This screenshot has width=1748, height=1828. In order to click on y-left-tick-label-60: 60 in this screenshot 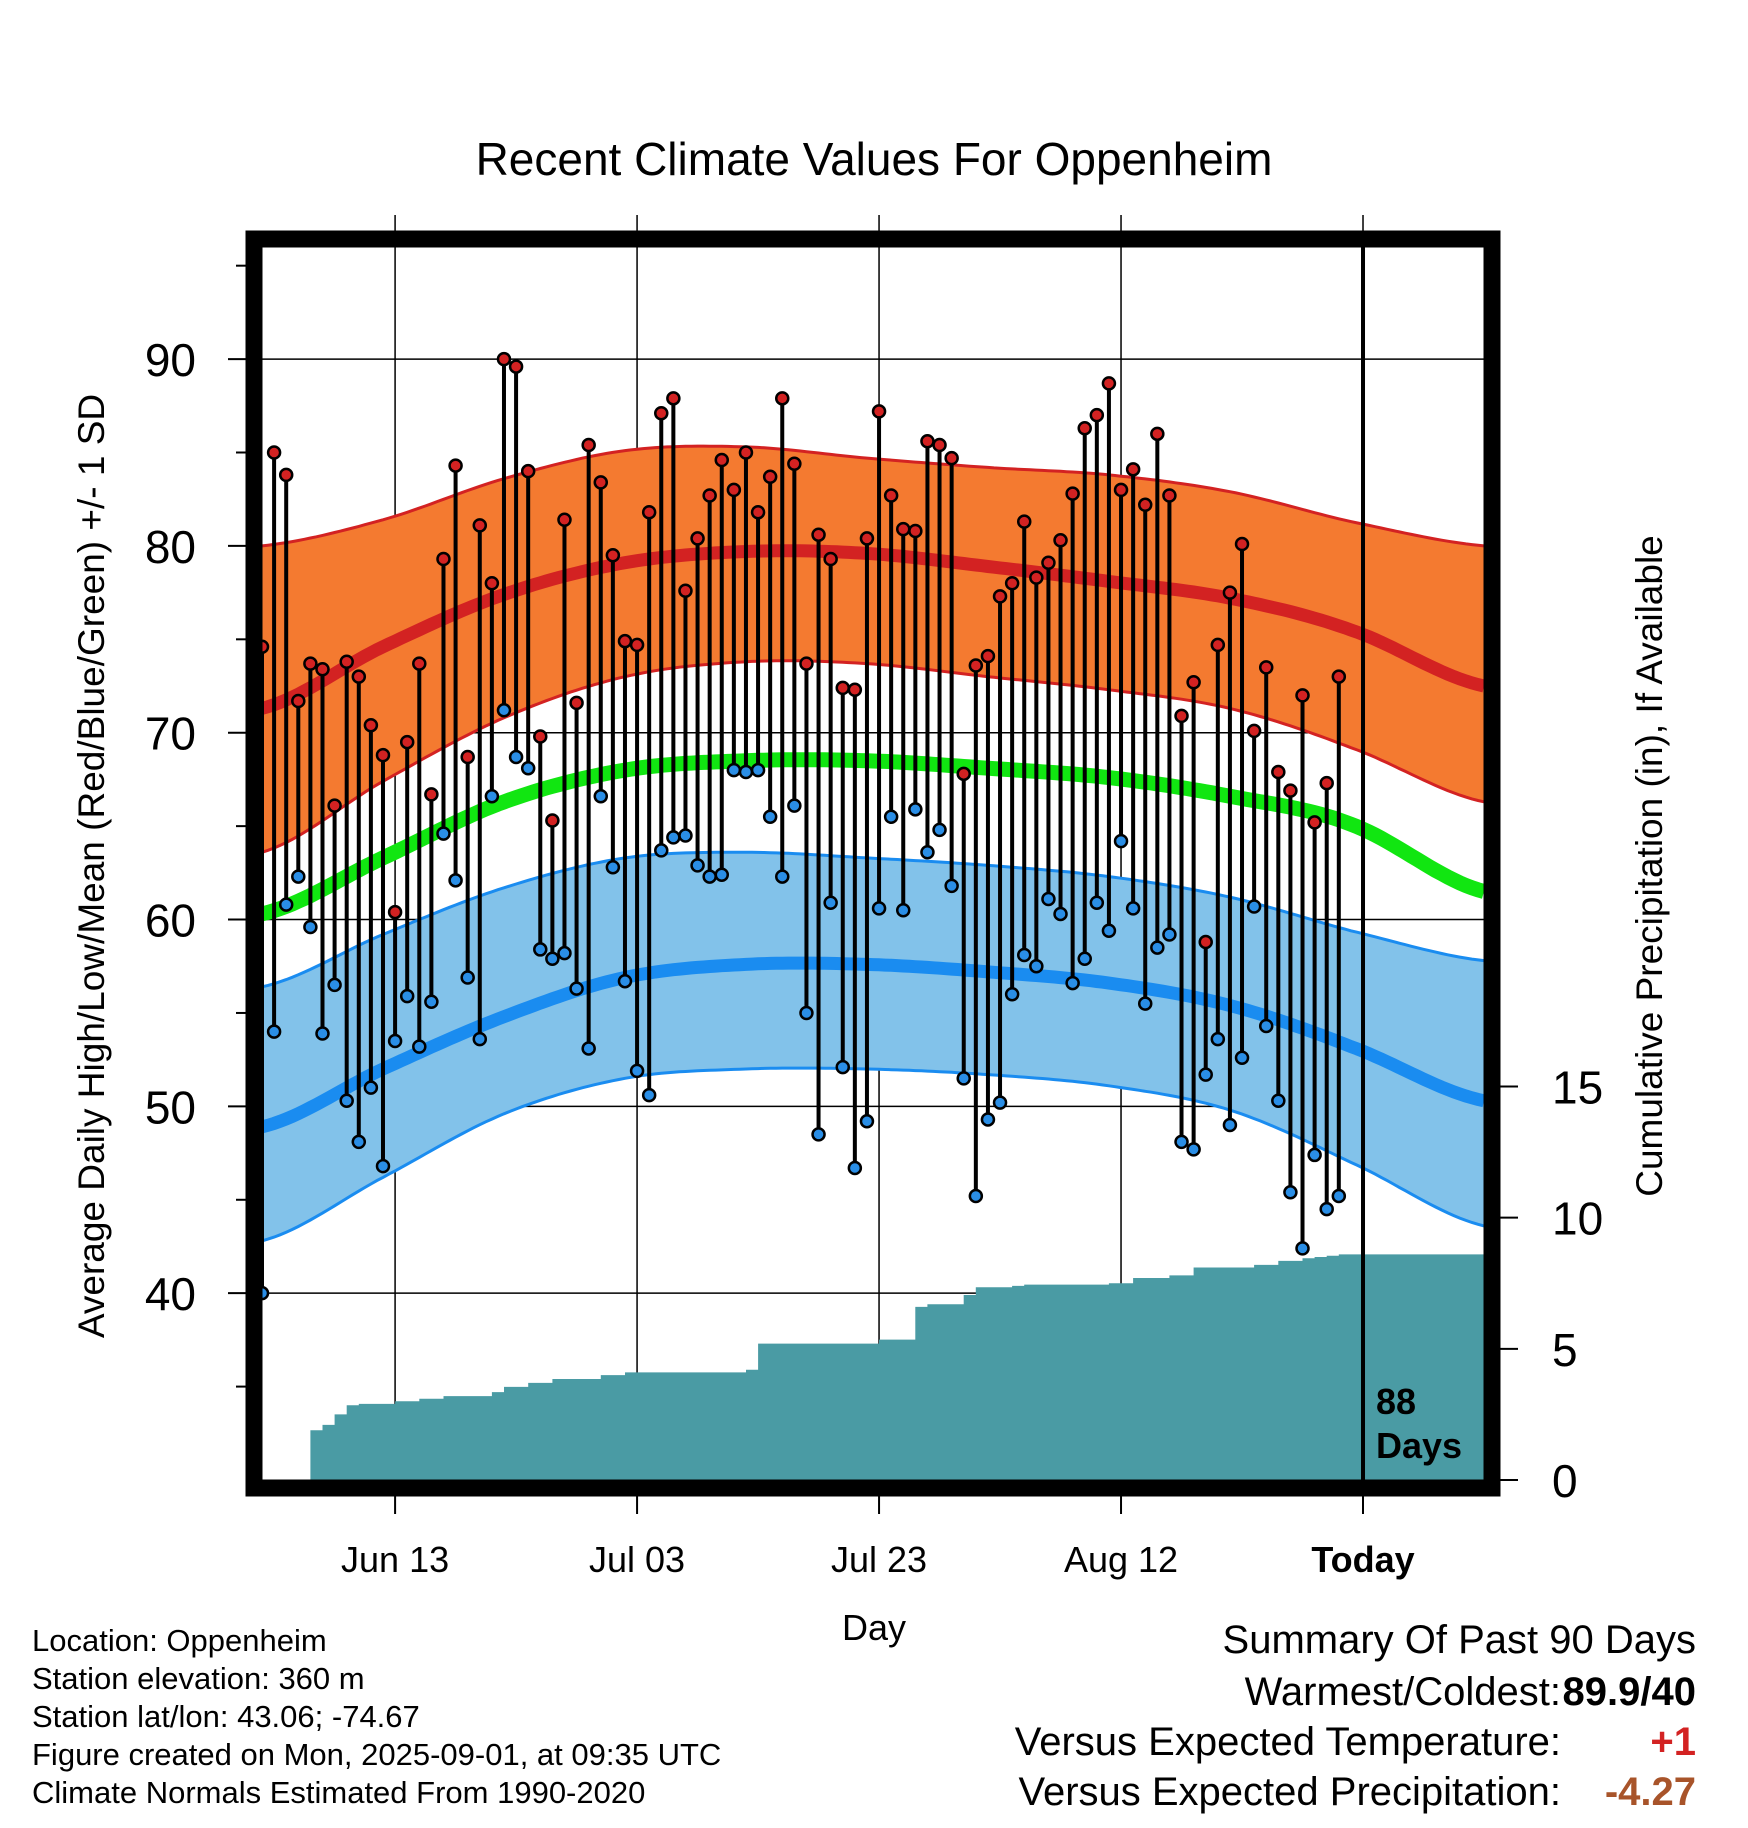, I will do `click(170, 921)`.